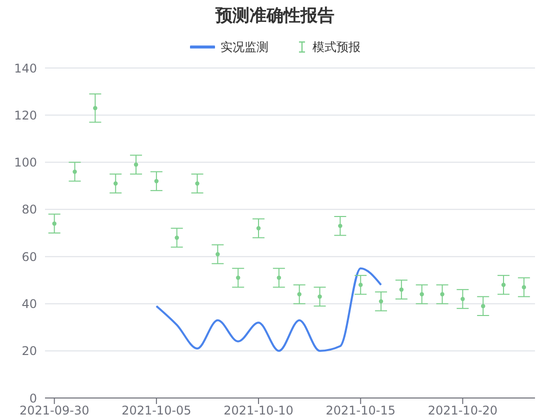 The image size is (550, 420). What do you see at coordinates (29, 257) in the screenshot?
I see `y-tick-label: 60` at bounding box center [29, 257].